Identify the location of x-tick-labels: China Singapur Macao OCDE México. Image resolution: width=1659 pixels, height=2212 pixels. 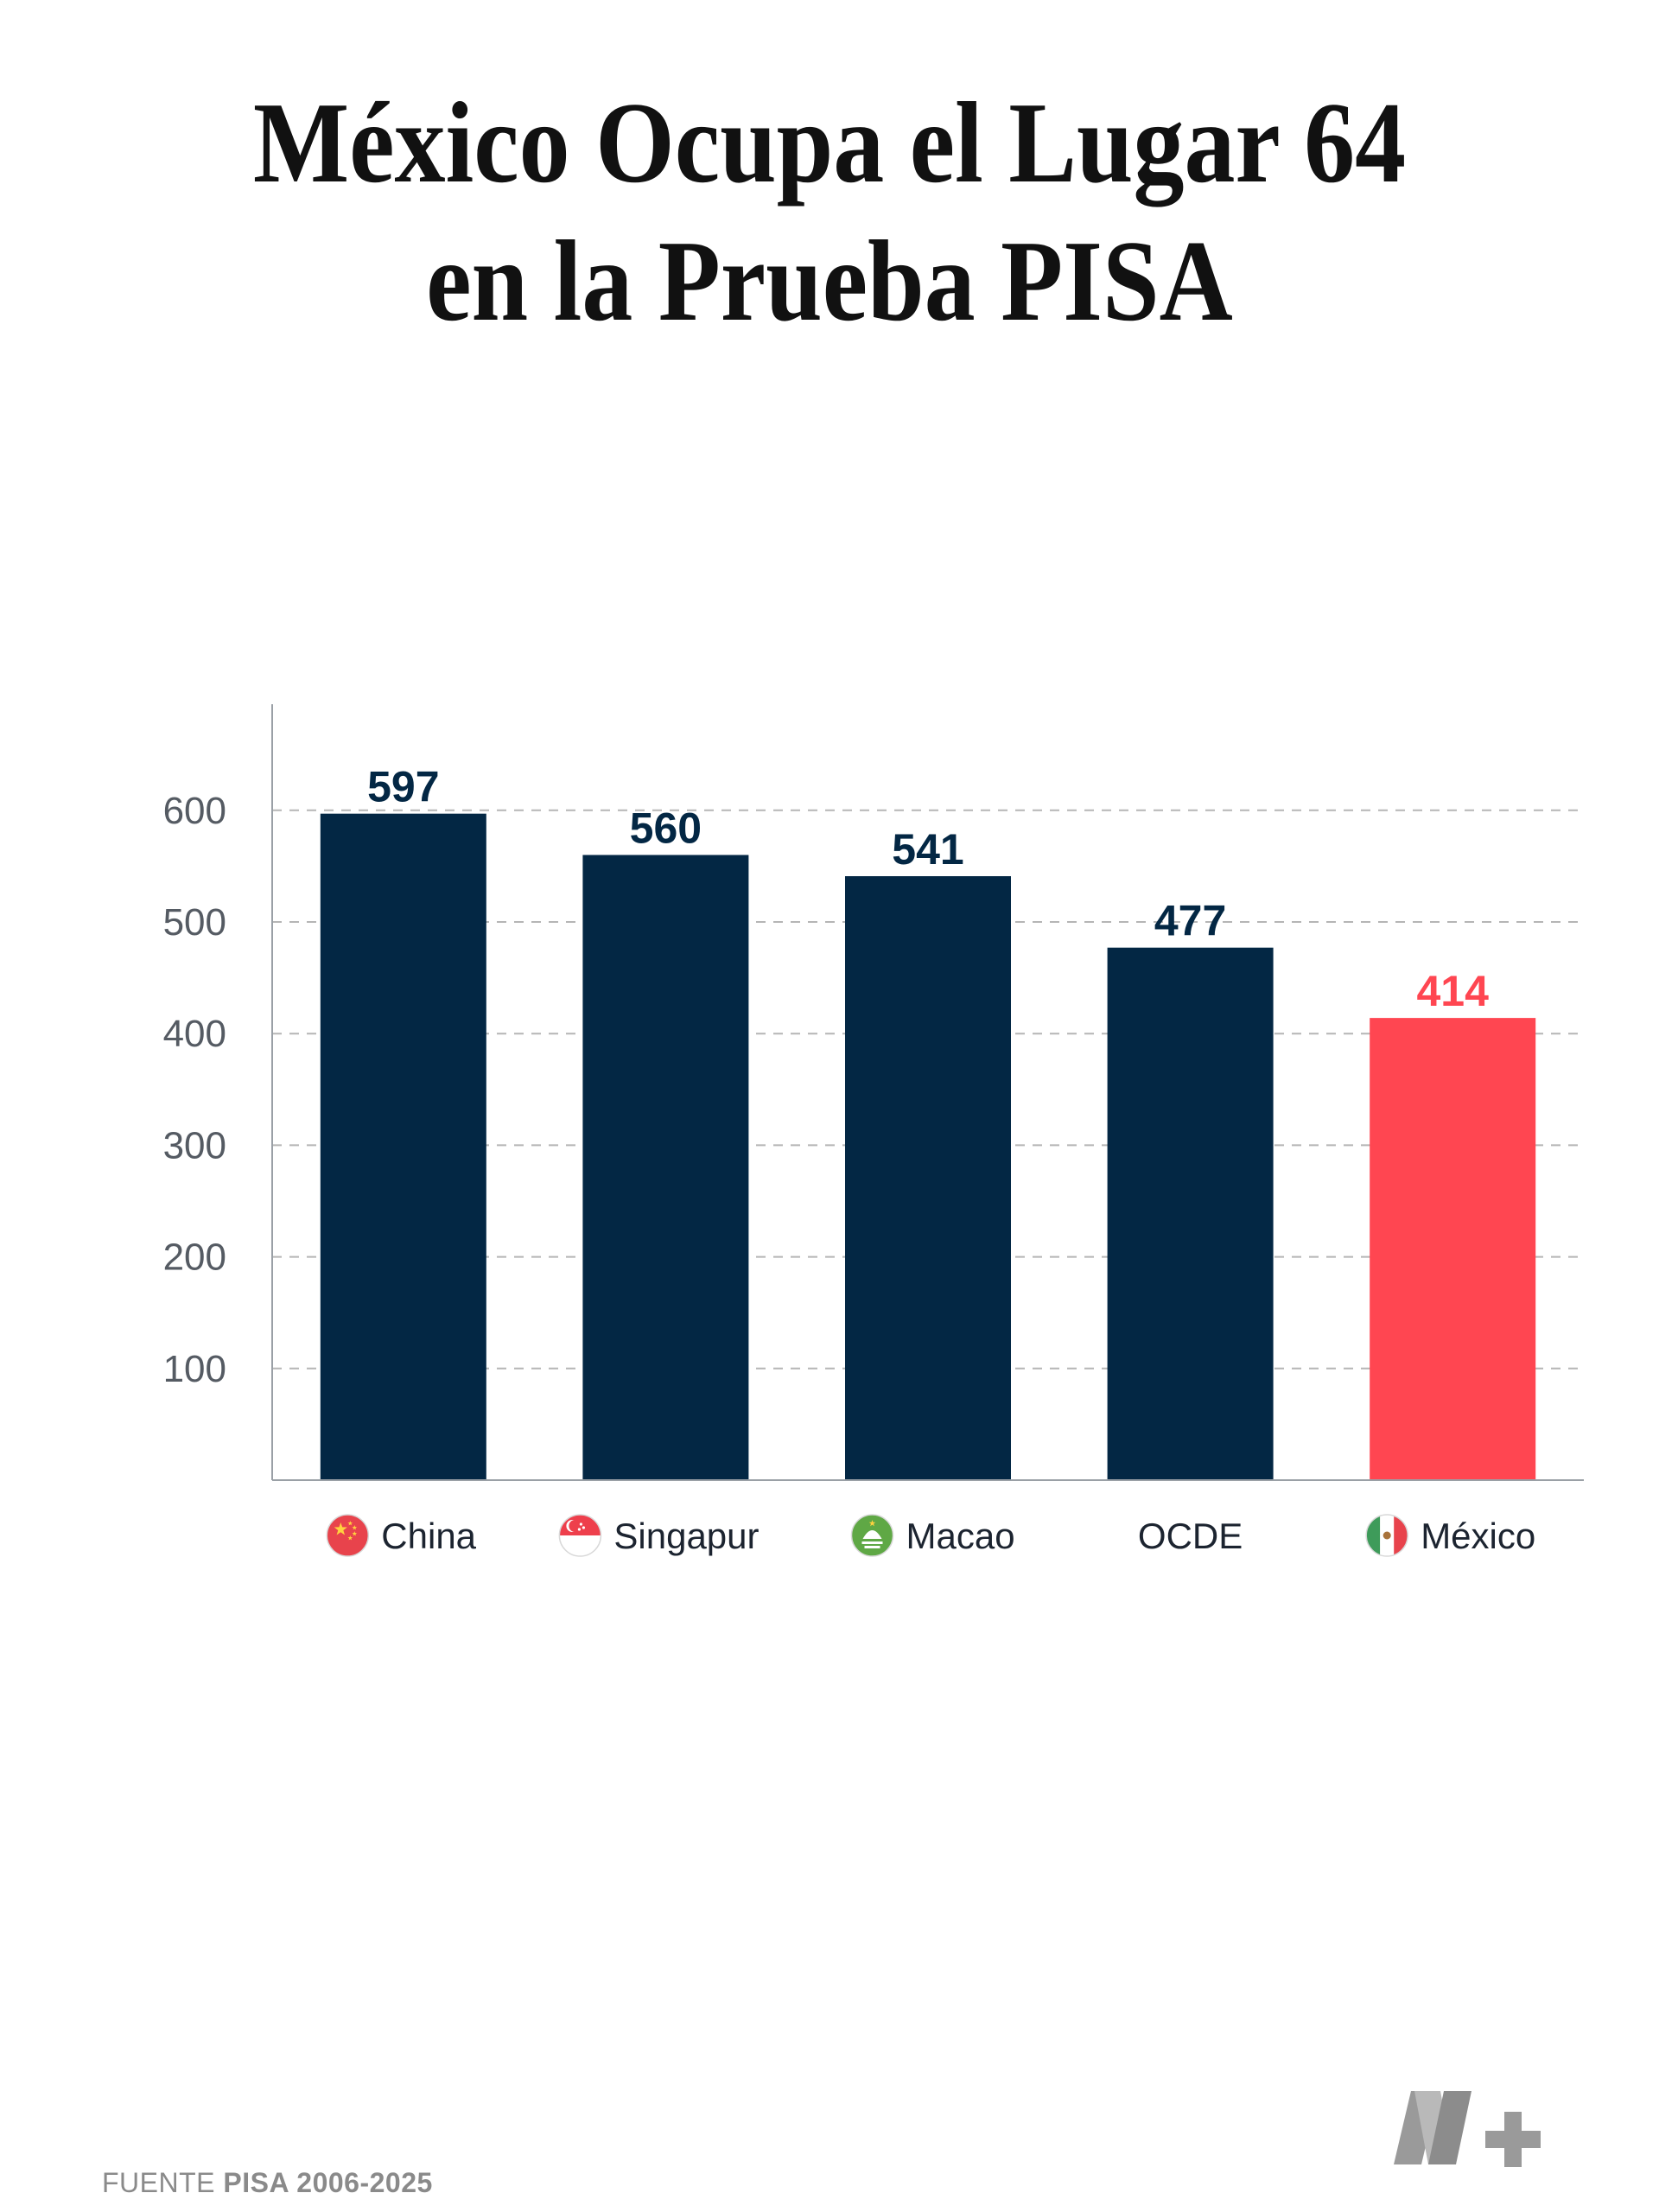
(930, 1535).